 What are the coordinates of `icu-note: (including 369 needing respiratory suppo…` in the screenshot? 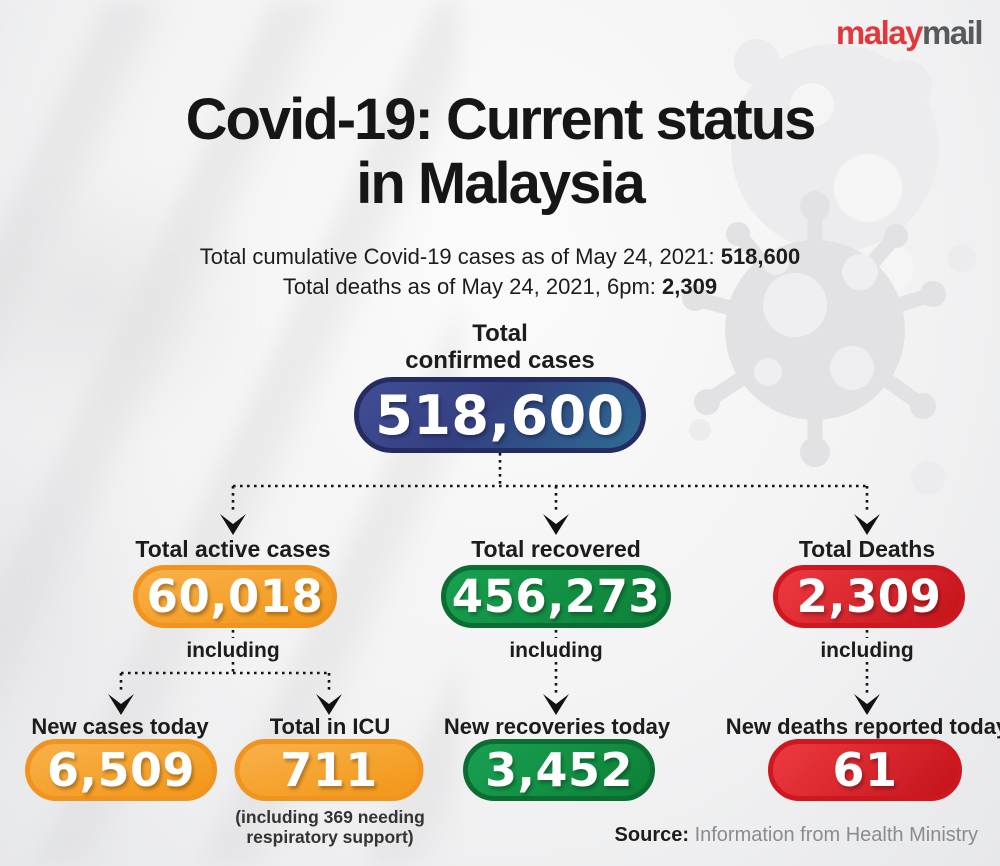 It's located at (330, 827).